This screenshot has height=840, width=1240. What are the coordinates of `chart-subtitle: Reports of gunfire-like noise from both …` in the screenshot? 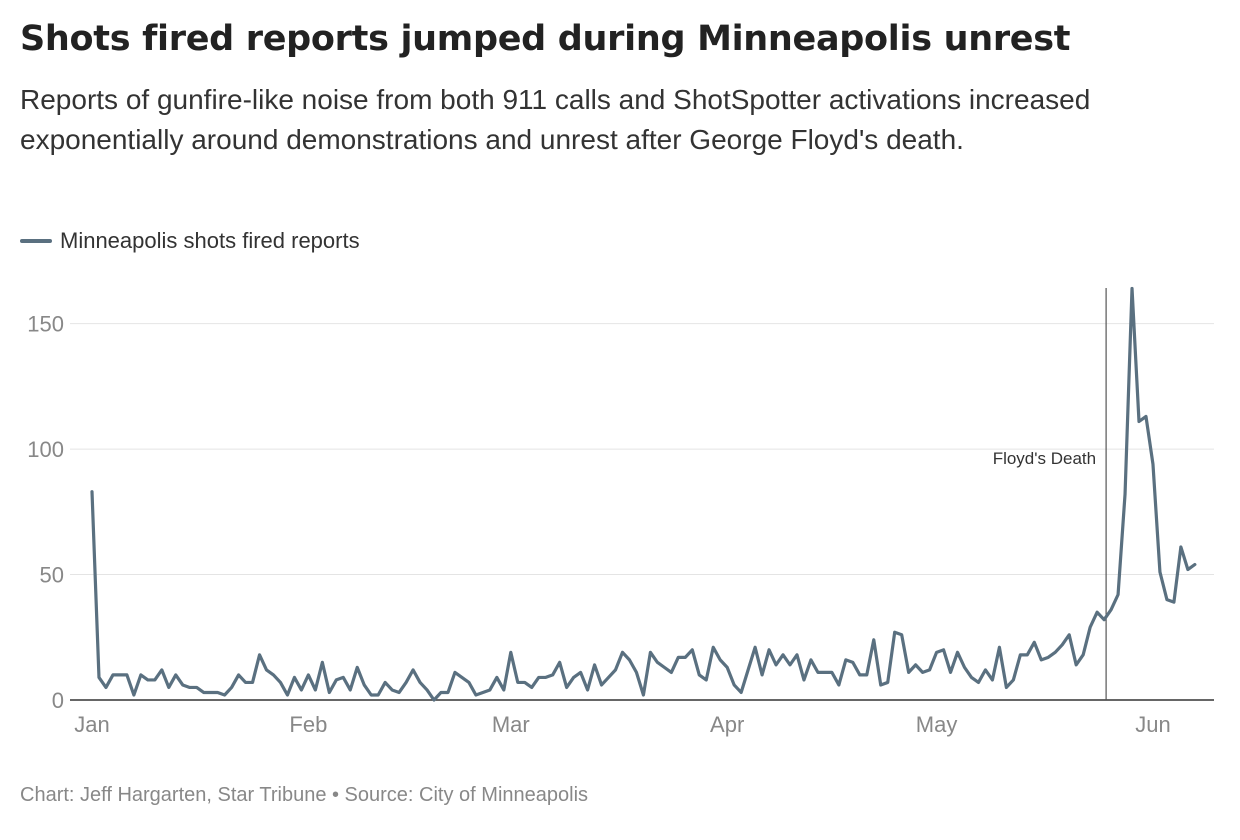 It's located at (555, 119).